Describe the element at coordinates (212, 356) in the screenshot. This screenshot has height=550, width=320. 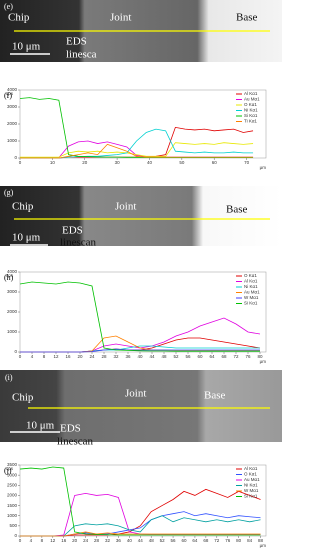
I see `x-tick-label: 64` at that location.